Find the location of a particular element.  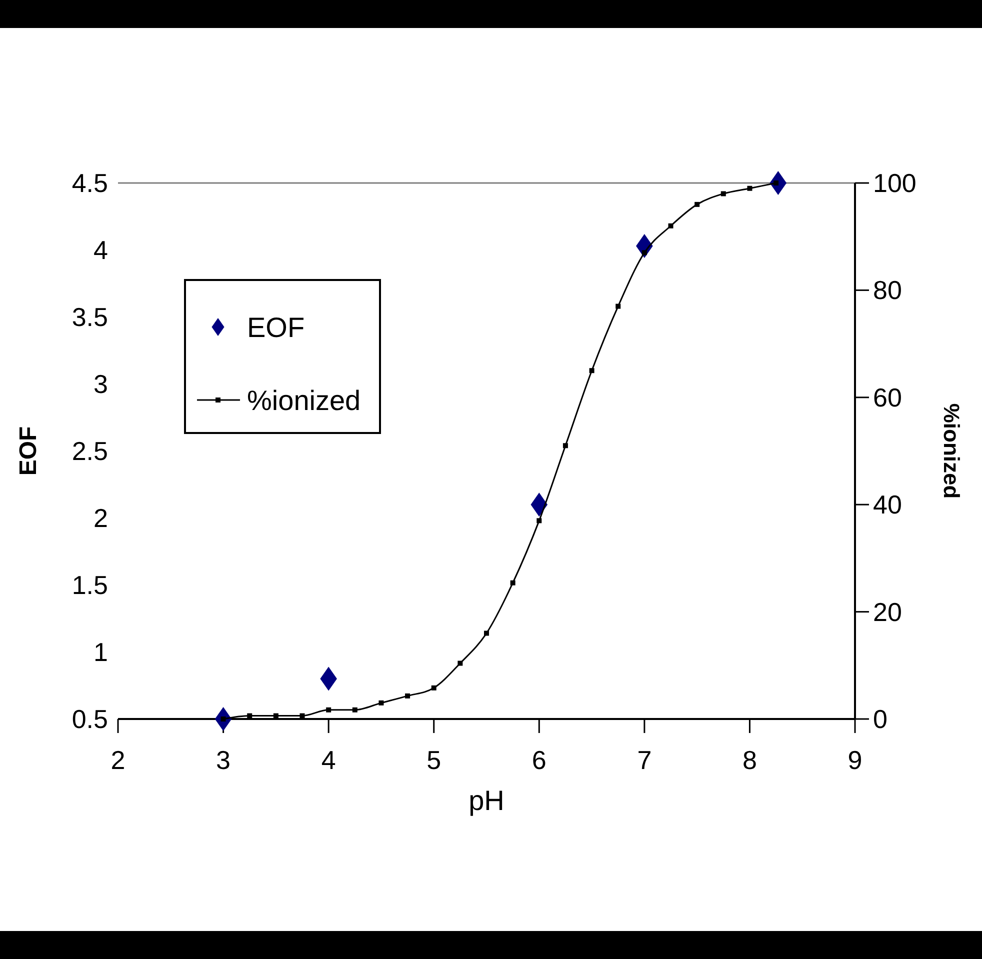

y-tick-label: 2.5 is located at coordinates (90, 451).